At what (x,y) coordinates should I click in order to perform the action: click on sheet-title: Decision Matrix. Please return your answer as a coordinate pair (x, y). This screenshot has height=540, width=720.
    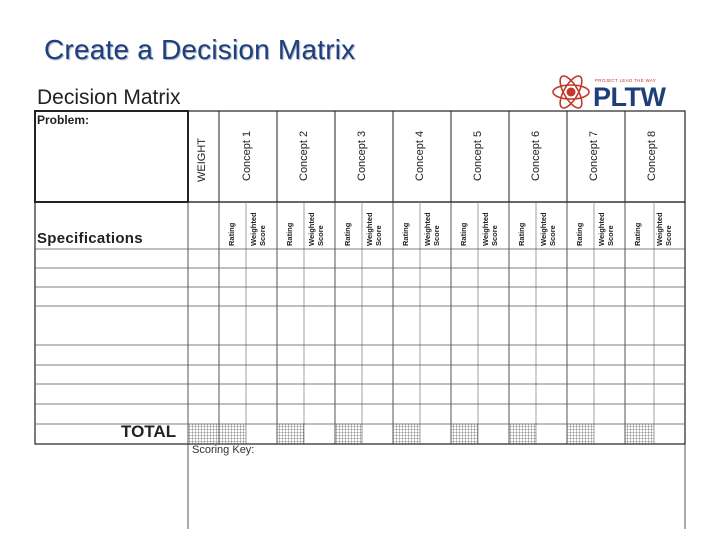
    Looking at the image, I should click on (109, 97).